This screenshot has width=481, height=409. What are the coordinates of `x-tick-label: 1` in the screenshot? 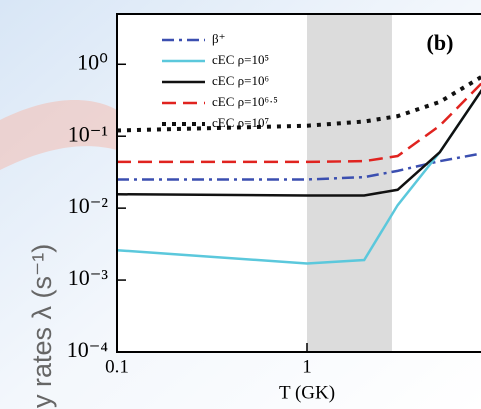 It's located at (307, 366).